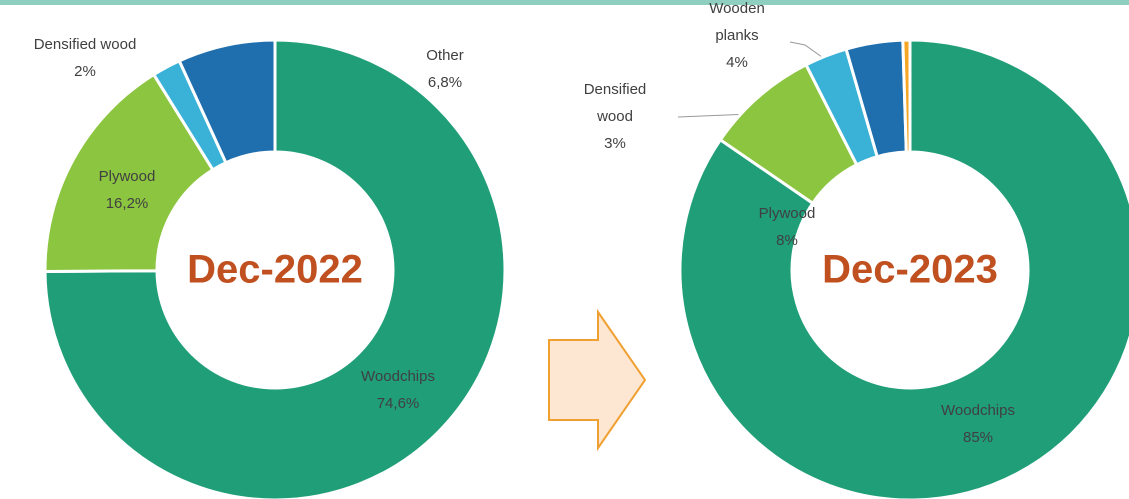 The height and width of the screenshot is (499, 1129). I want to click on label-text: 16,2%, so click(127, 203).